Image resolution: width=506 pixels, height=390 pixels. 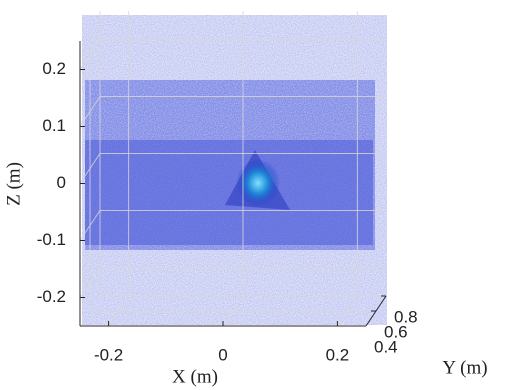 What do you see at coordinates (195, 376) in the screenshot?
I see `x-axis-label: X (m)` at bounding box center [195, 376].